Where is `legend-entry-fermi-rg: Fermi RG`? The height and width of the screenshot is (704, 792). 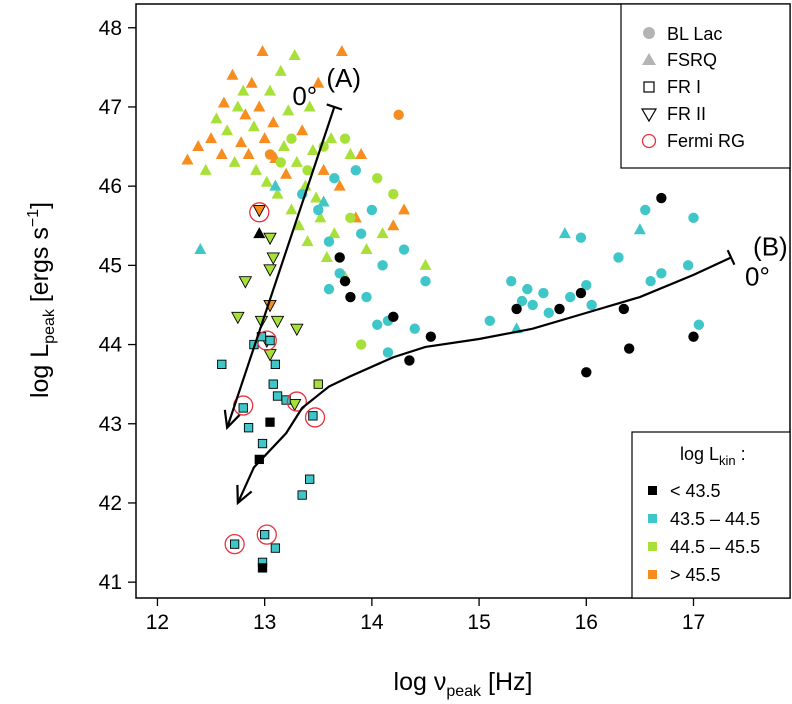
legend-entry-fermi-rg: Fermi RG is located at coordinates (706, 141).